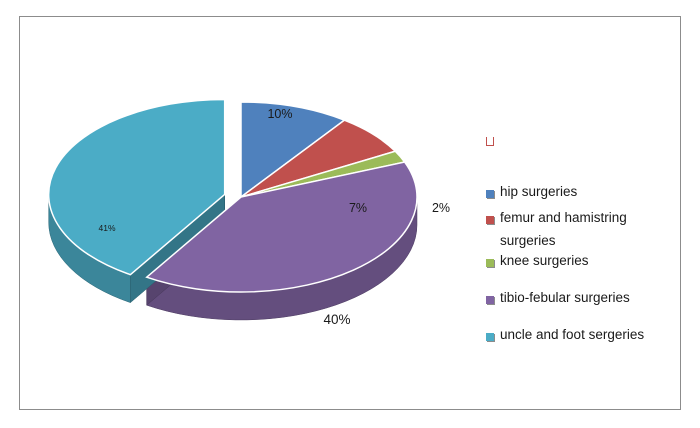  I want to click on legend-marker-icon, so click(490, 141).